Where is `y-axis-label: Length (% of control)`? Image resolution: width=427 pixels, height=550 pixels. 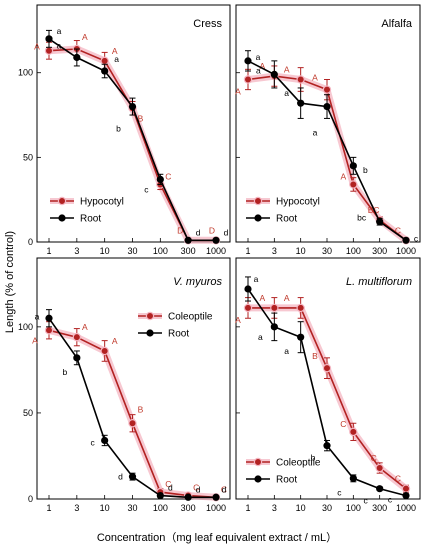 y-axis-label: Length (% of control) is located at coordinates (10, 282).